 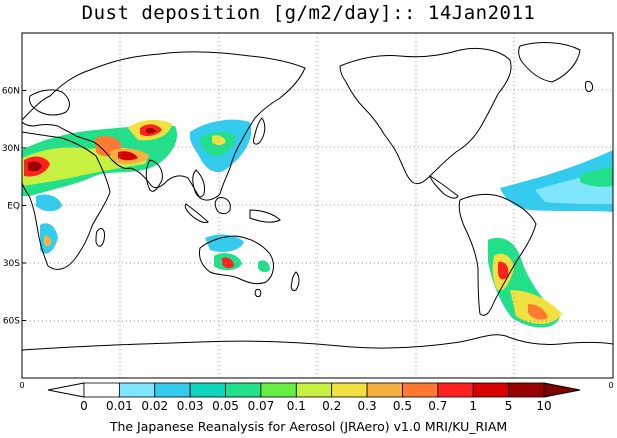 I want to click on coast-new-guinea, so click(x=265, y=216).